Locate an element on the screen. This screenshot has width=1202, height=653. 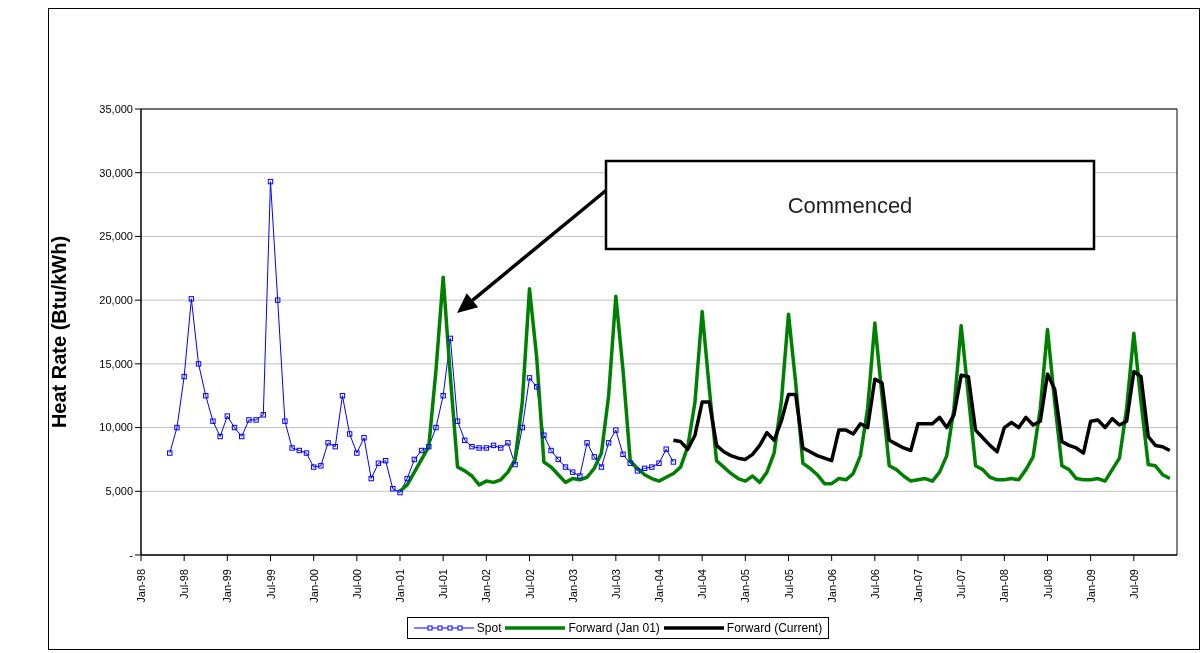
x-tick-label: Jan-01 is located at coordinates (400, 586).